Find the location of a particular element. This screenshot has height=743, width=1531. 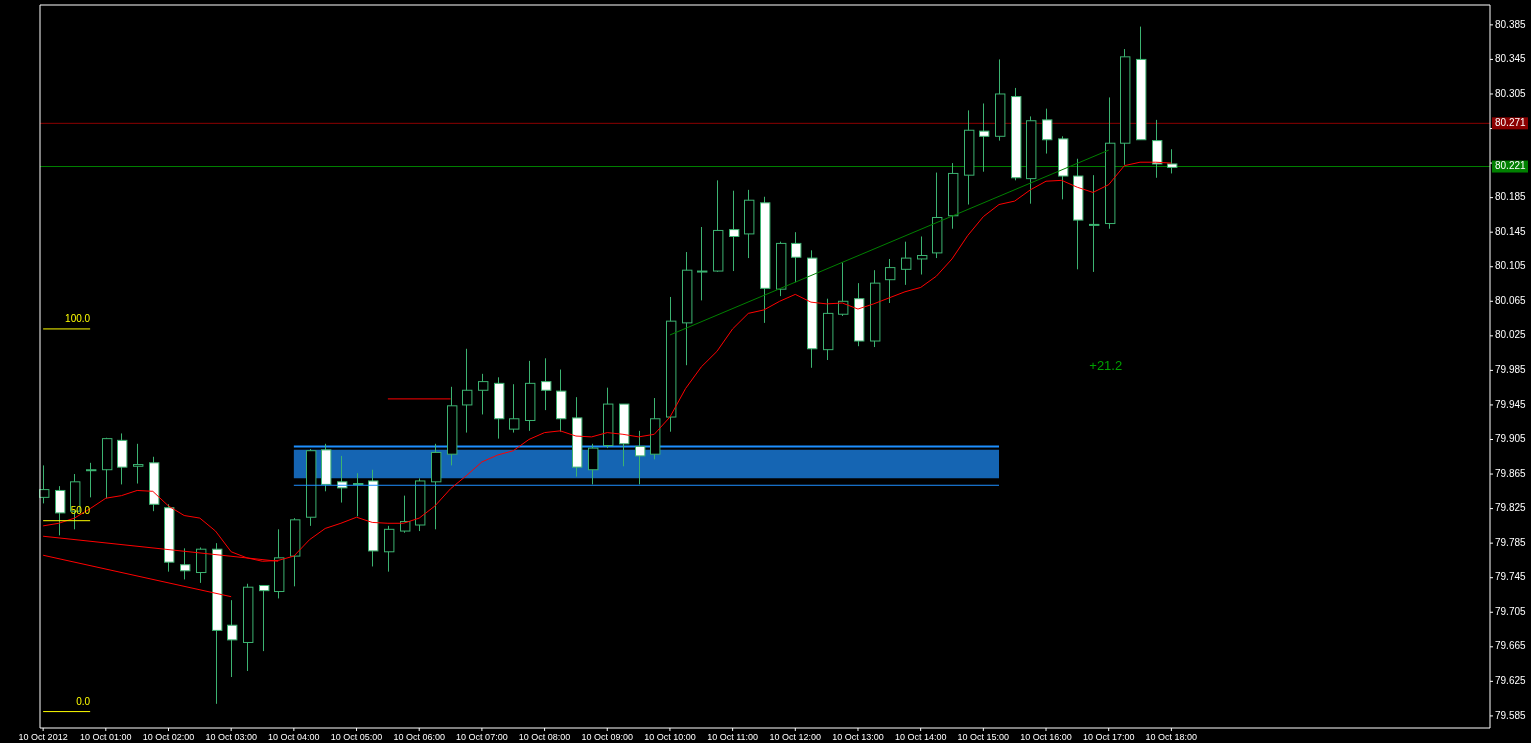

y-tick-label: 79.905 is located at coordinates (1511, 439).